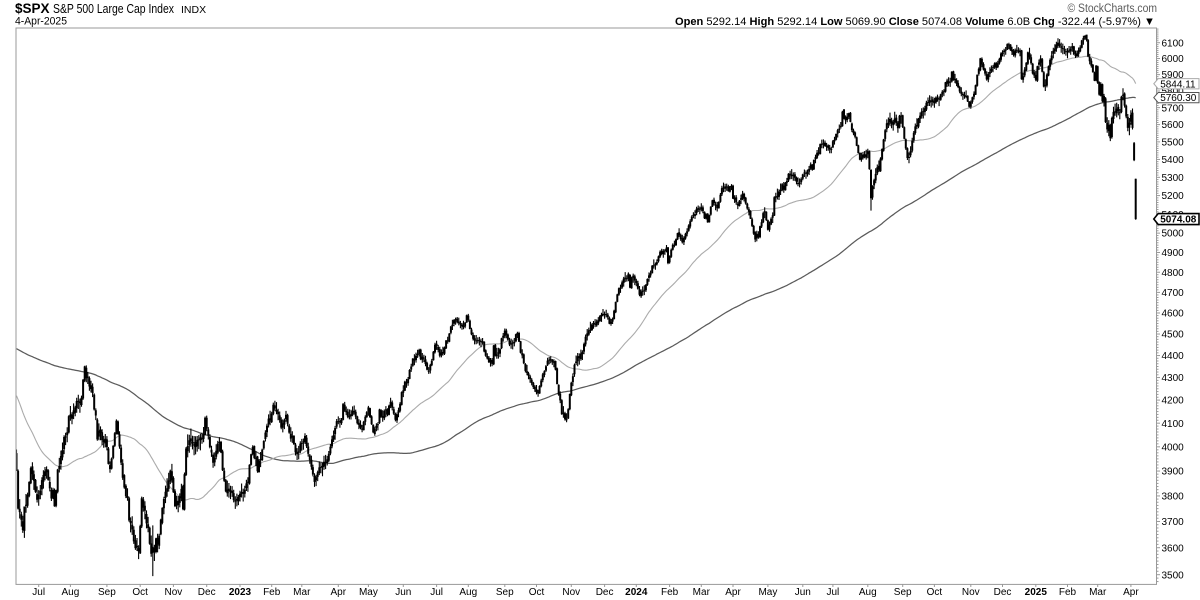 This screenshot has width=1200, height=600. Describe the element at coordinates (1173, 335) in the screenshot. I see `svg-text: 4500` at that location.